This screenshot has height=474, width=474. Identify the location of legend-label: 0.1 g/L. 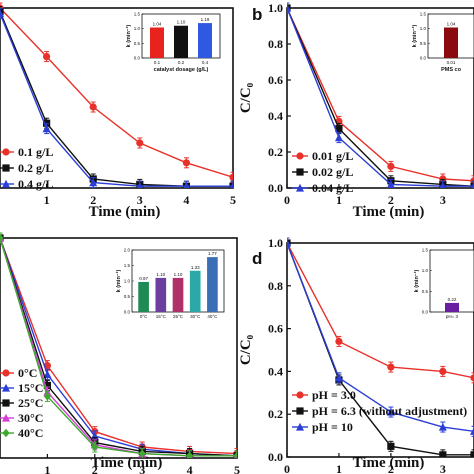
(35, 152).